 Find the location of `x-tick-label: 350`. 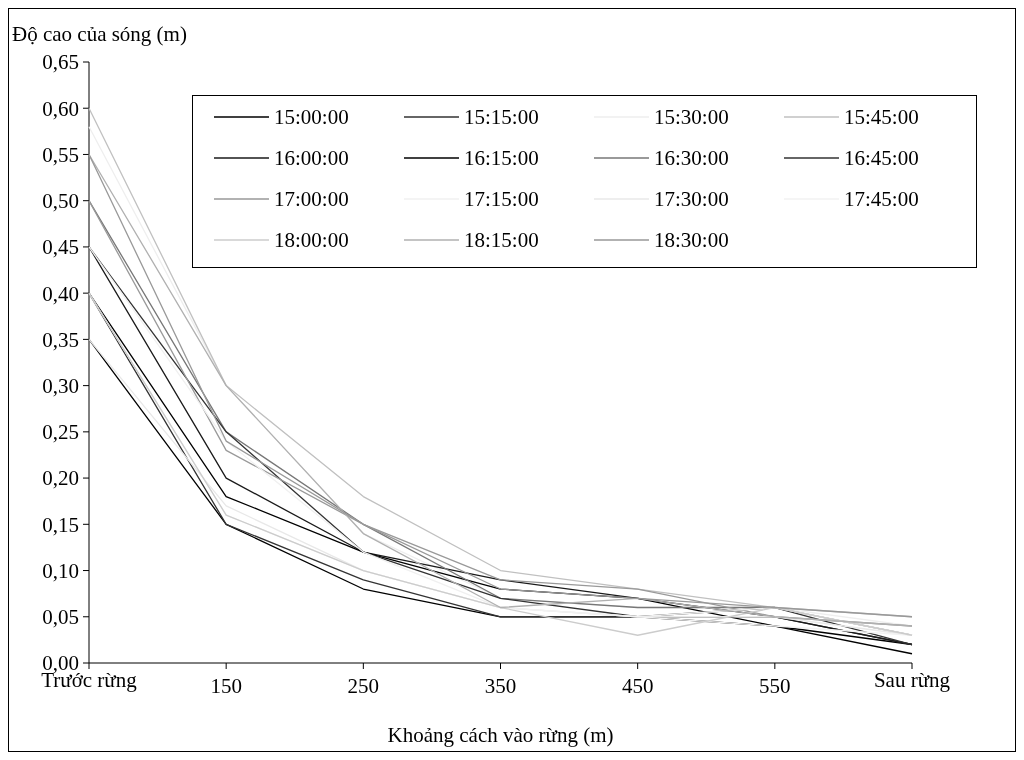

x-tick-label: 350 is located at coordinates (500, 686).